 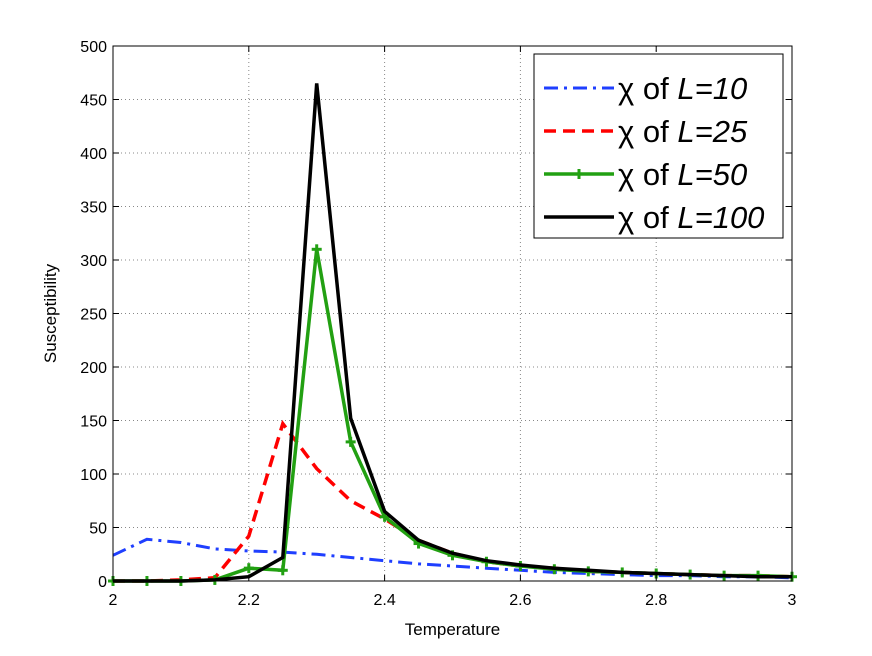 I want to click on x-tick-label: 2.6, so click(x=520, y=600).